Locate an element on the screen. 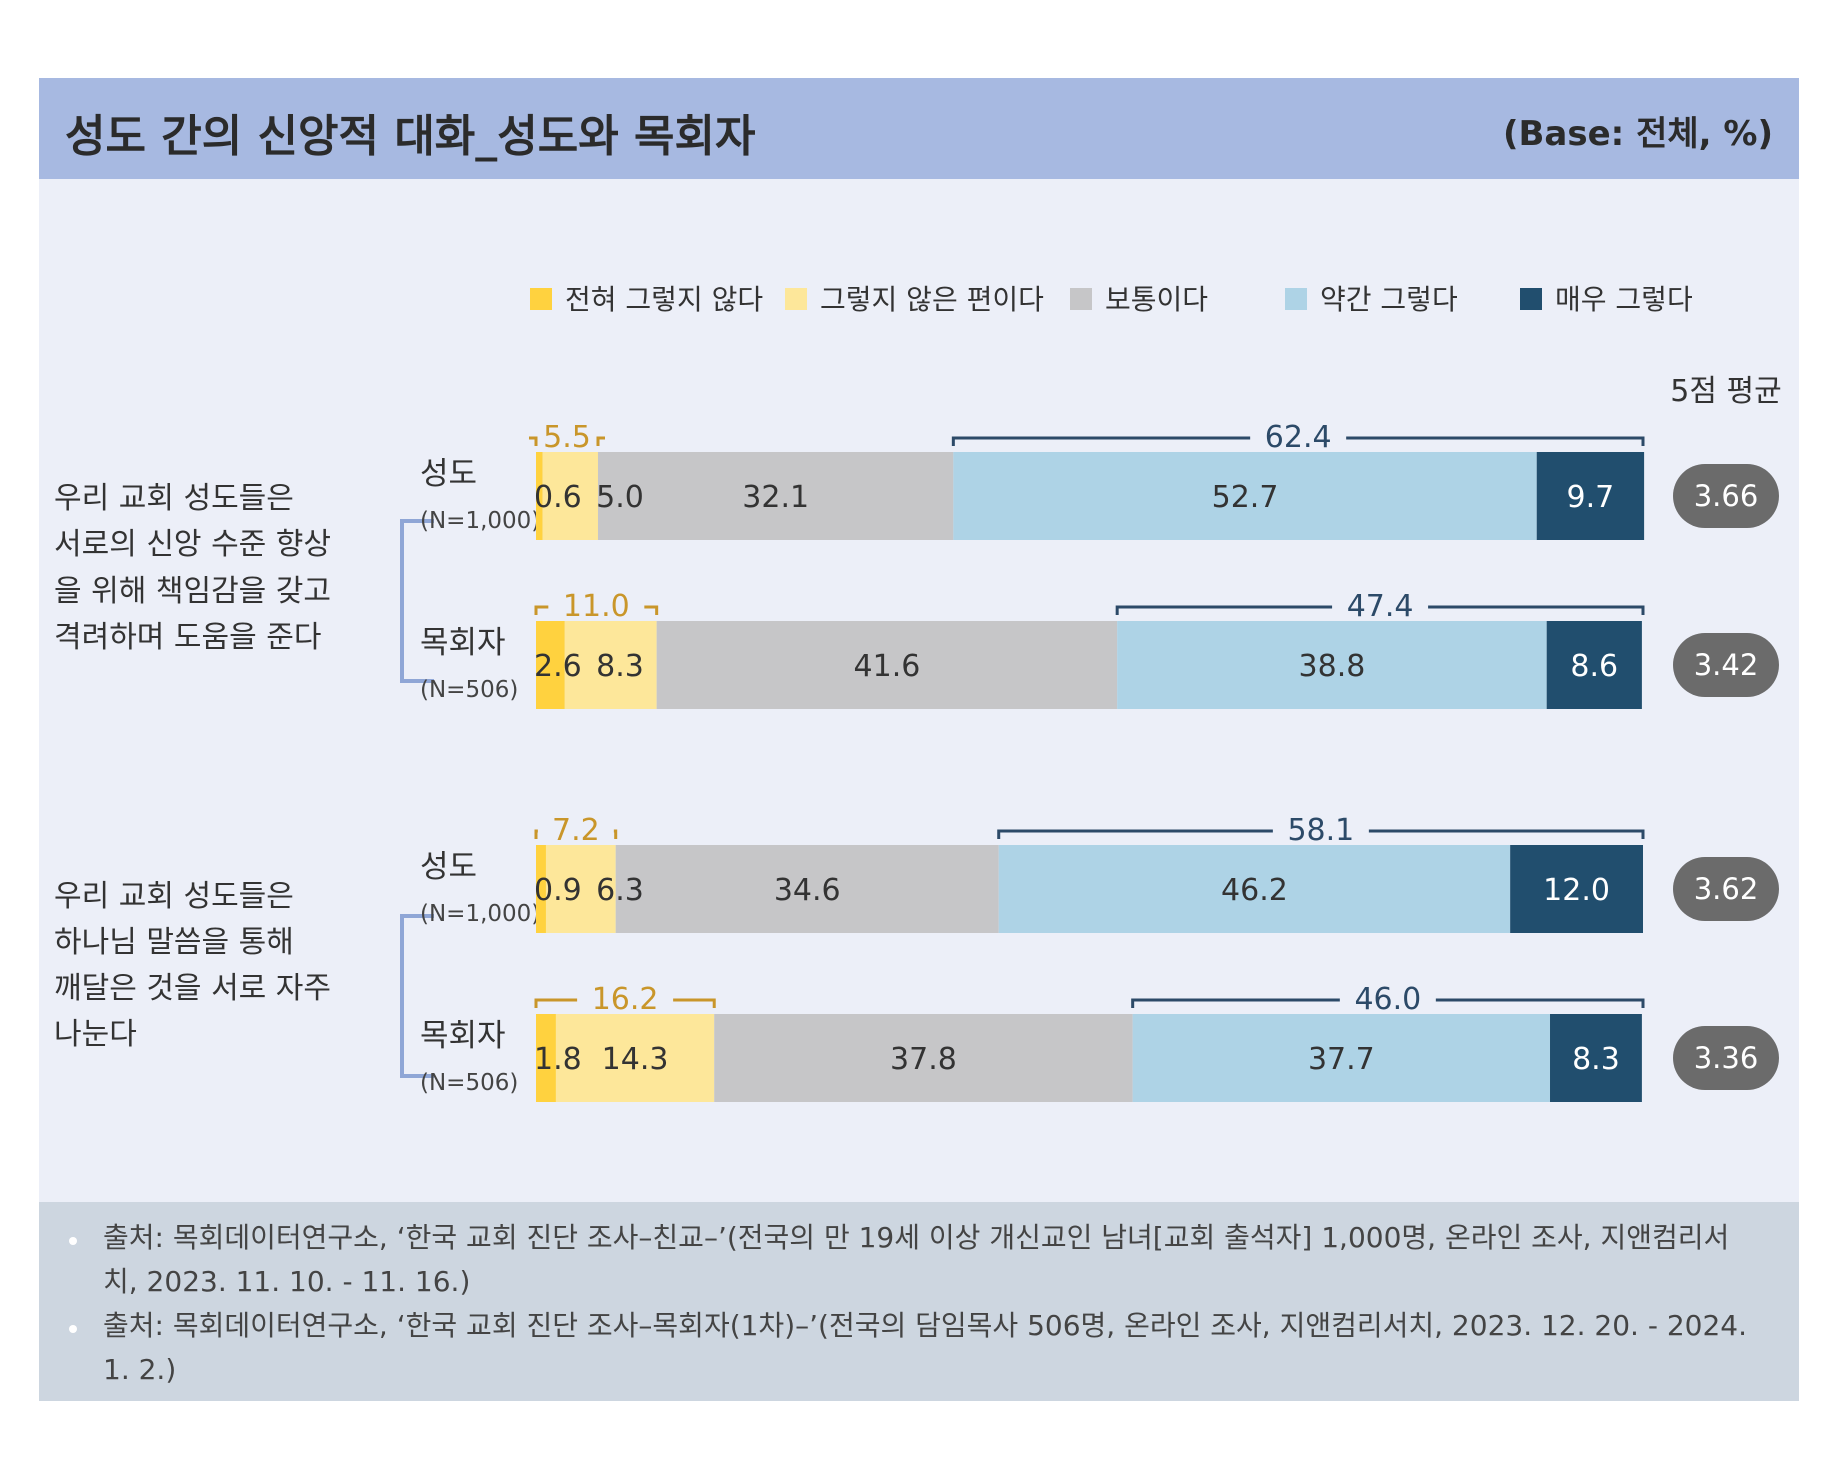 This screenshot has height=1473, width=1831. positive-total-label: 62.4 is located at coordinates (1298, 437).